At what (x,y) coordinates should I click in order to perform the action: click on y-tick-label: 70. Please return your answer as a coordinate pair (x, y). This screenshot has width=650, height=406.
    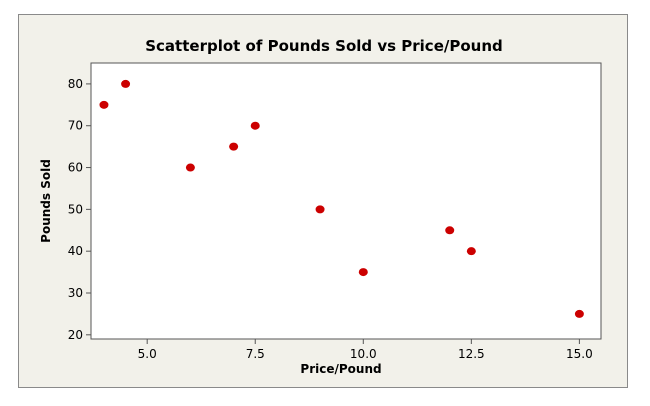
    Looking at the image, I should click on (75, 126).